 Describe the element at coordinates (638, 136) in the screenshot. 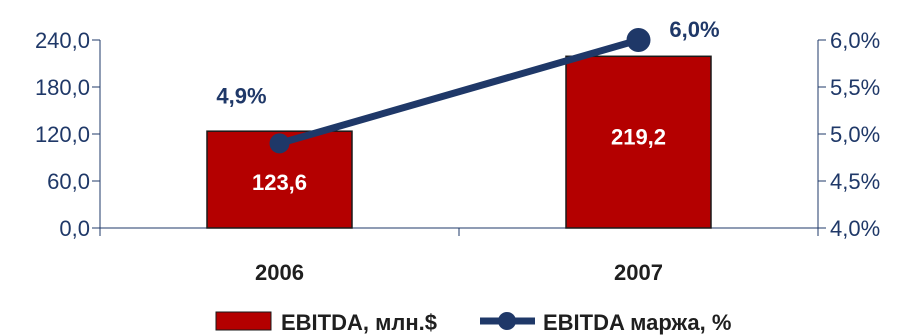

I see `bar-data-label: 219,2` at that location.